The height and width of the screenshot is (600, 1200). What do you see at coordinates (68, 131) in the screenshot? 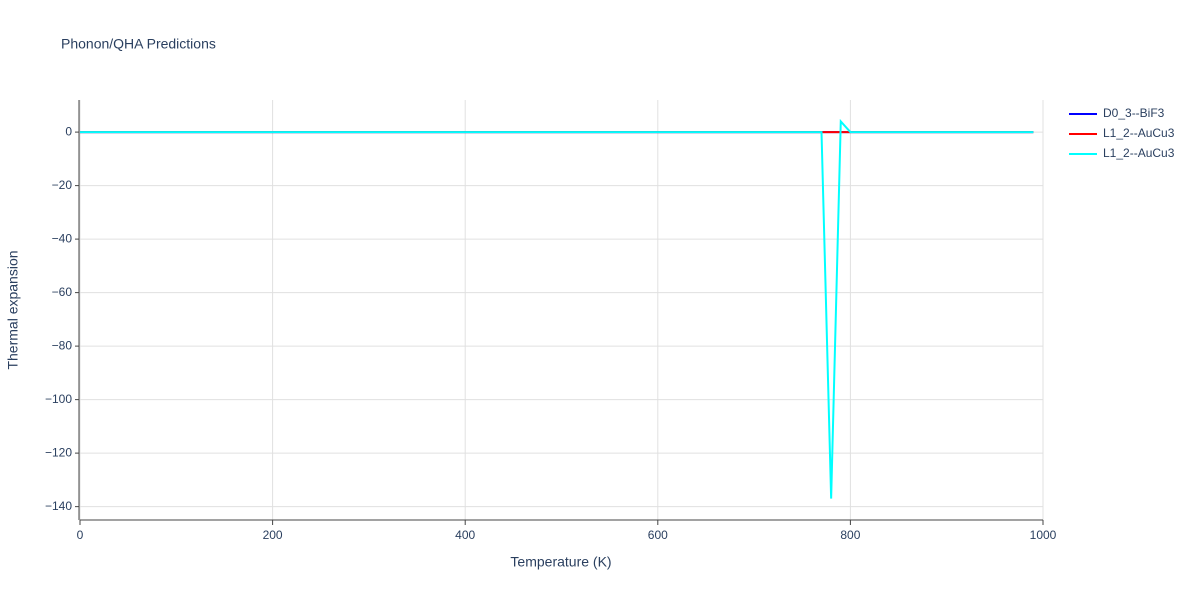
I see `y-tick-label: 0` at bounding box center [68, 131].